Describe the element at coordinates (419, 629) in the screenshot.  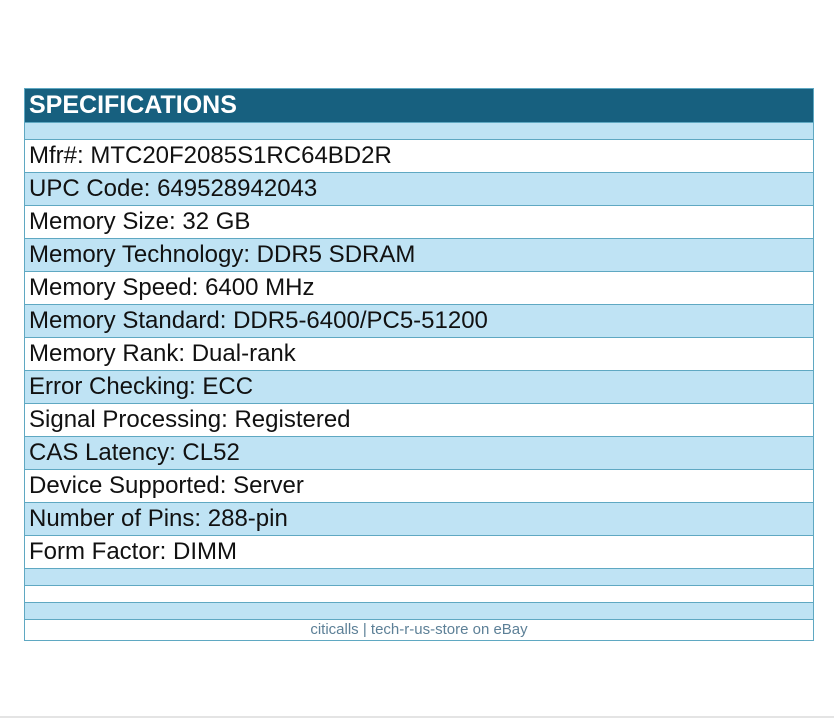
I see `store-footer: citicalls | tech-r-us-store on eBay` at that location.